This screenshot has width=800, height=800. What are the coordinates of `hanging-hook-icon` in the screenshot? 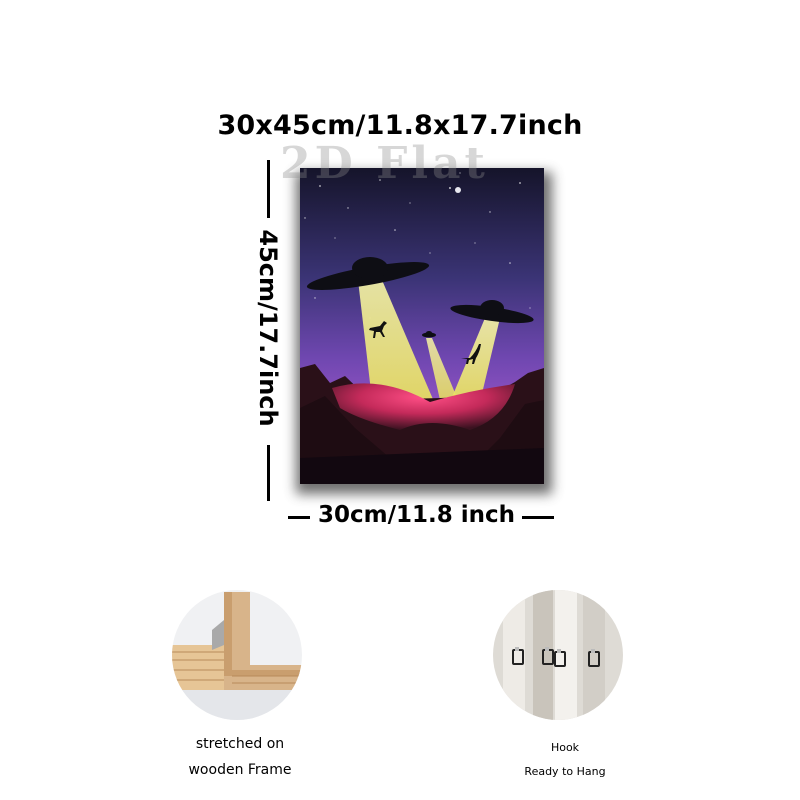 It's located at (558, 655).